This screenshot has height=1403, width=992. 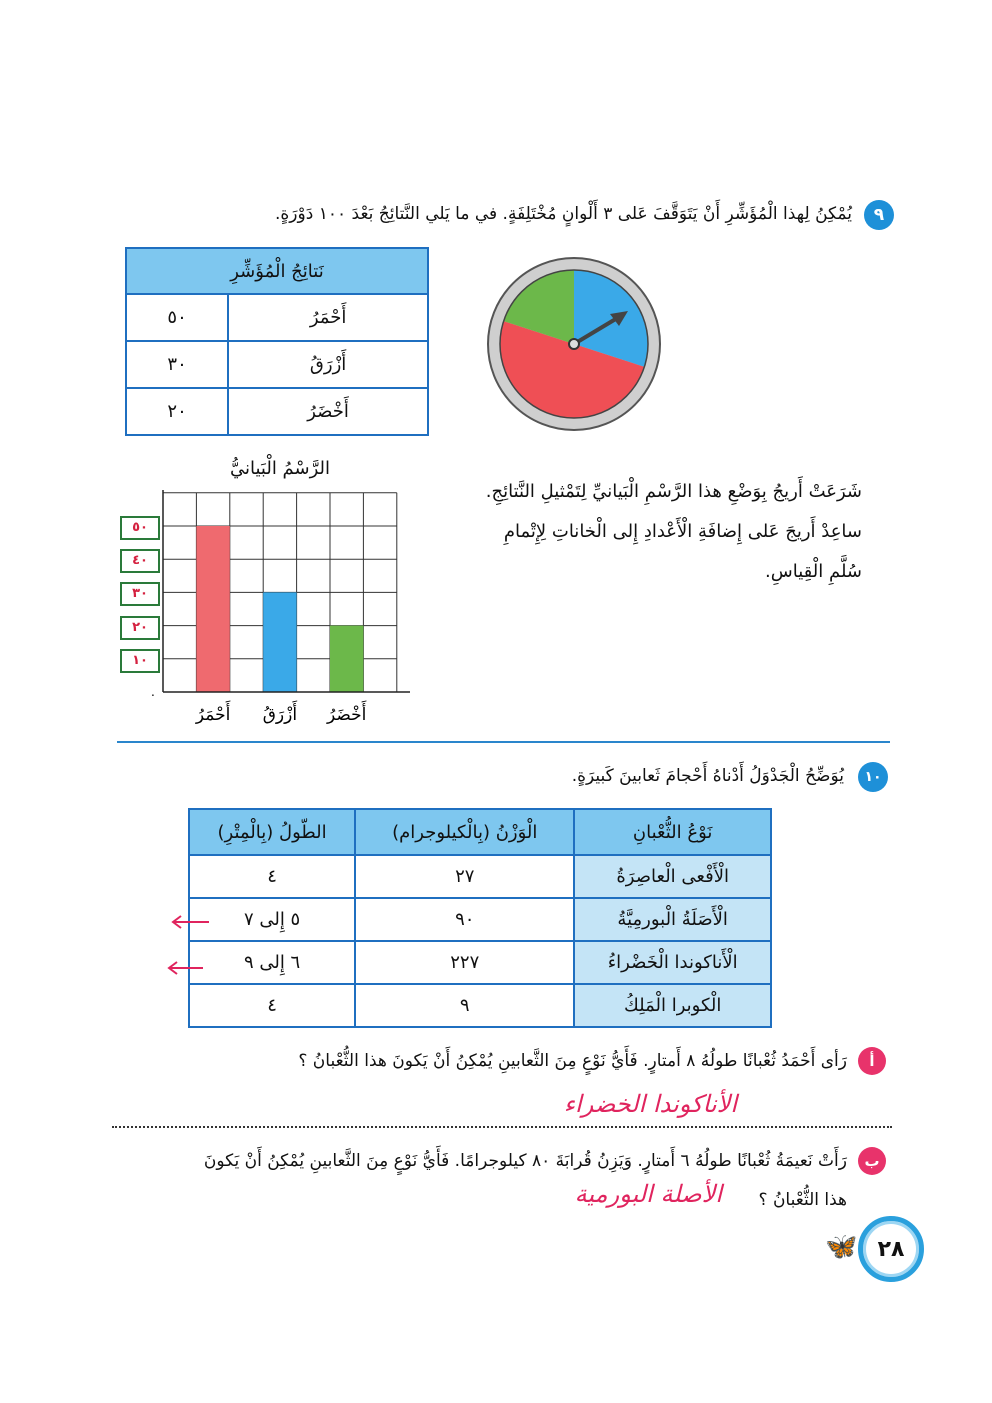 I want to click on results-color: أَحْمَرُ, so click(x=328, y=317).